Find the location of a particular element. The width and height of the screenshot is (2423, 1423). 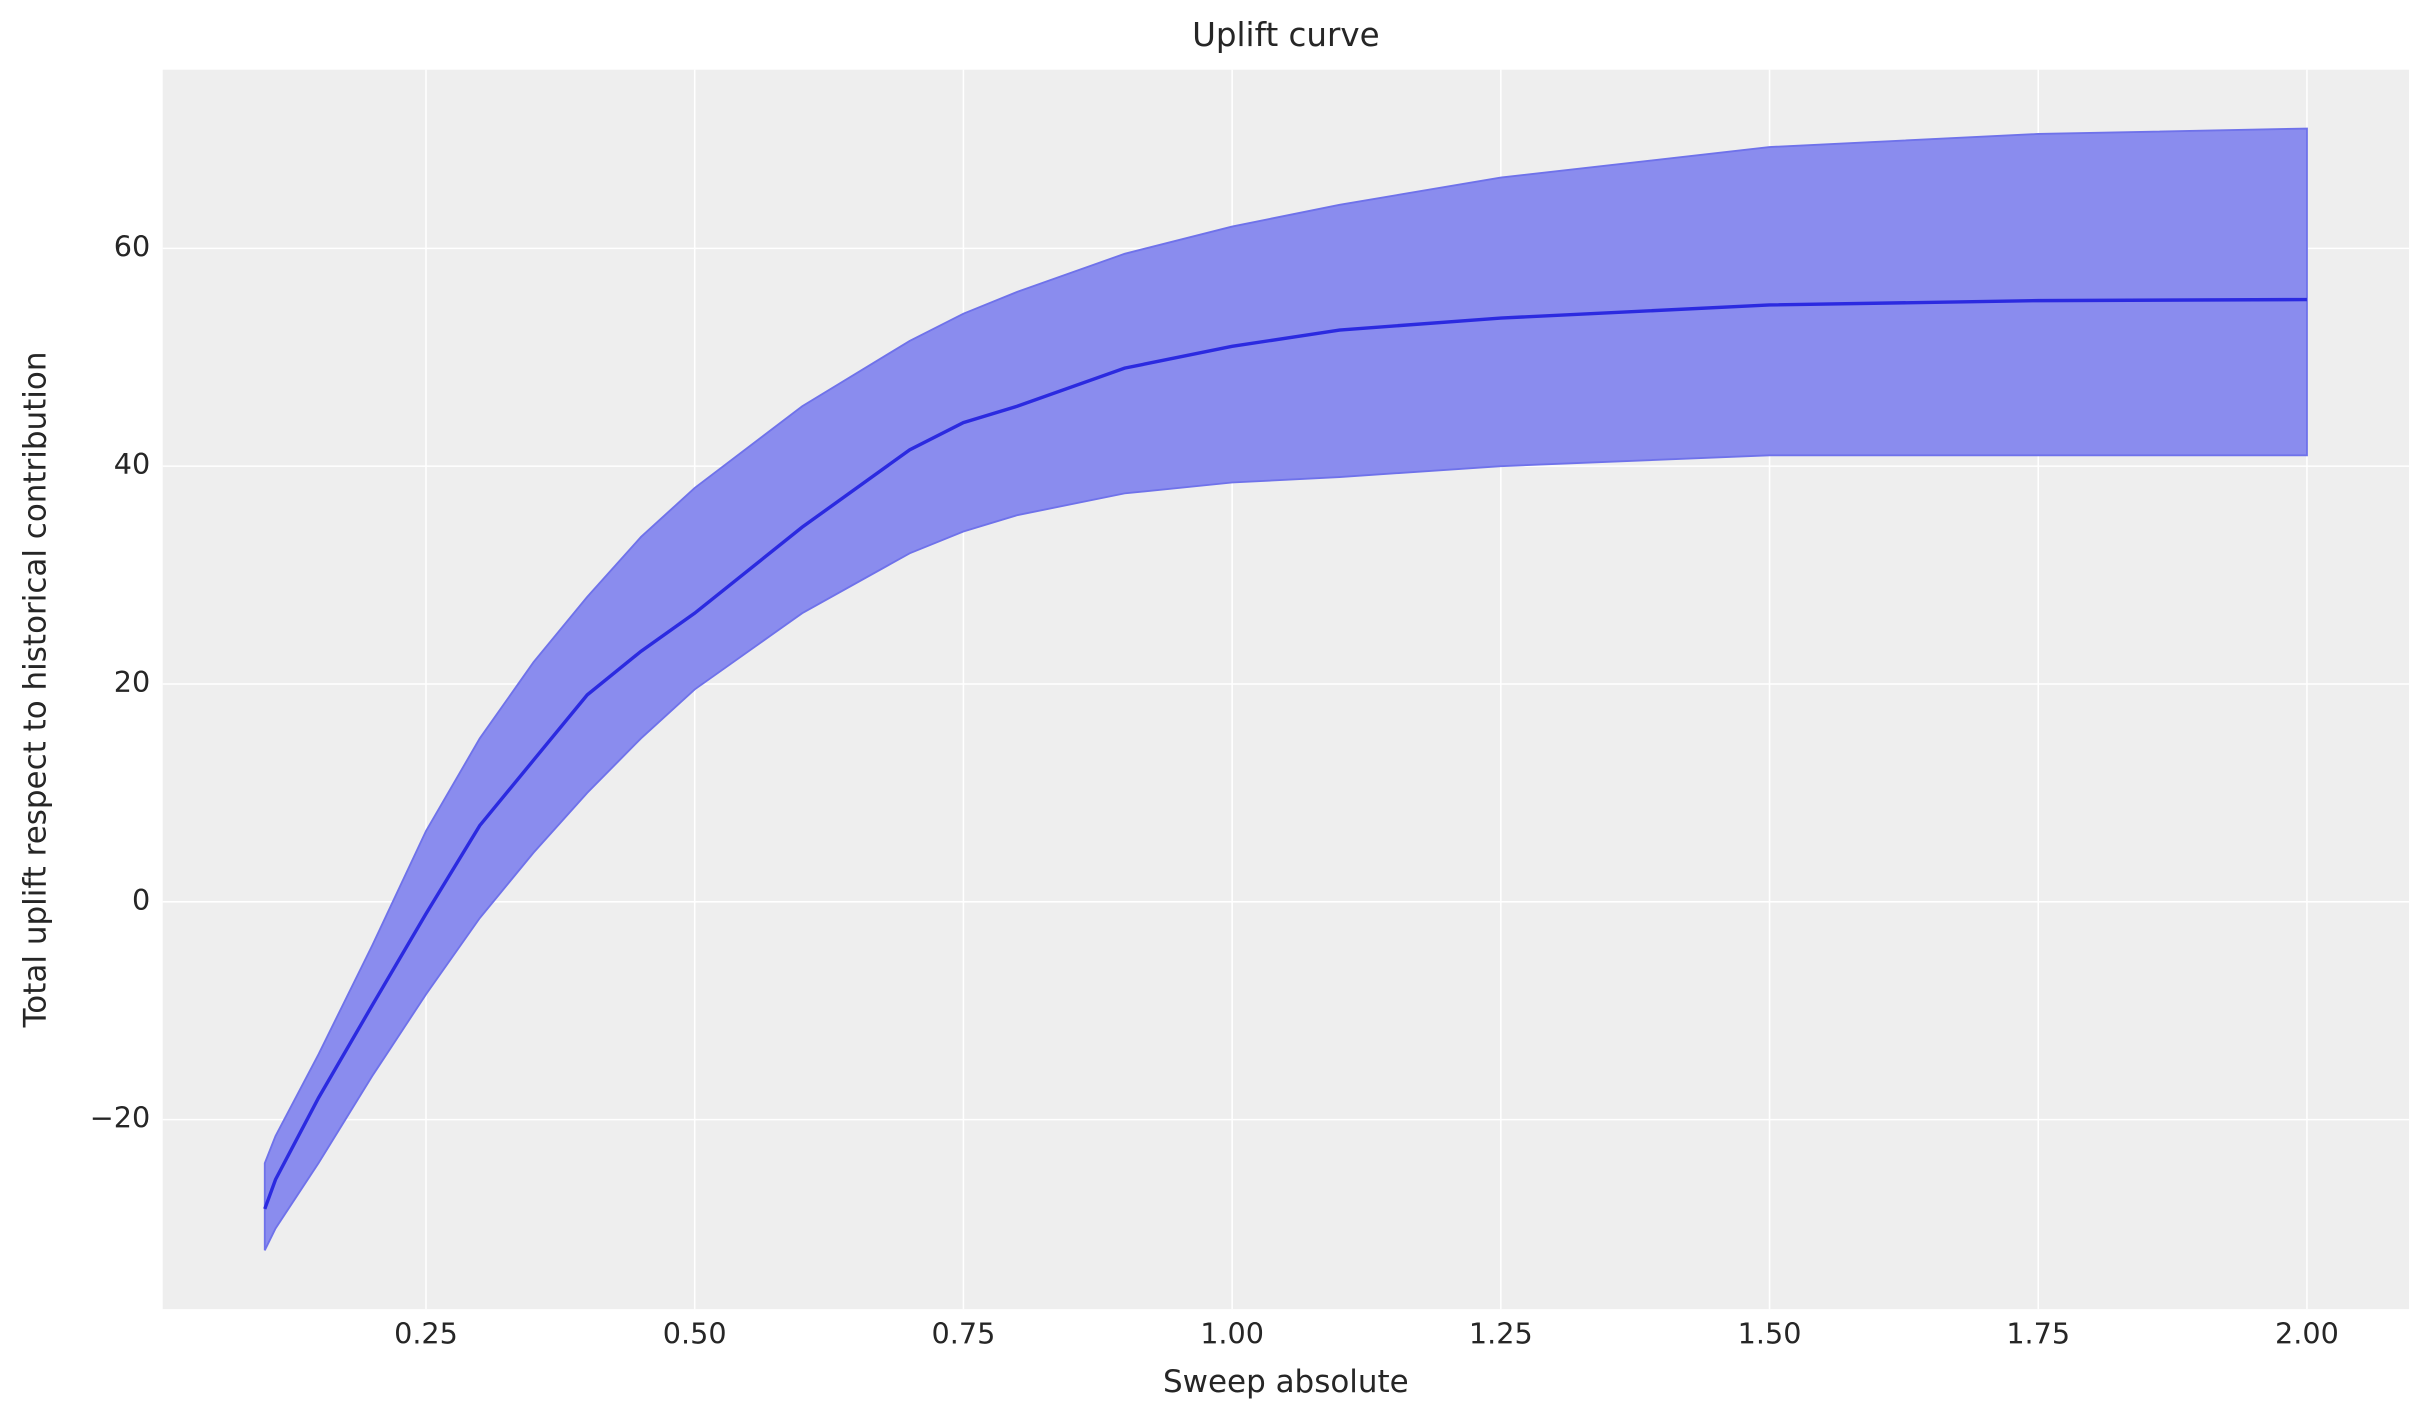

y-tick-label: 20 is located at coordinates (132, 682).